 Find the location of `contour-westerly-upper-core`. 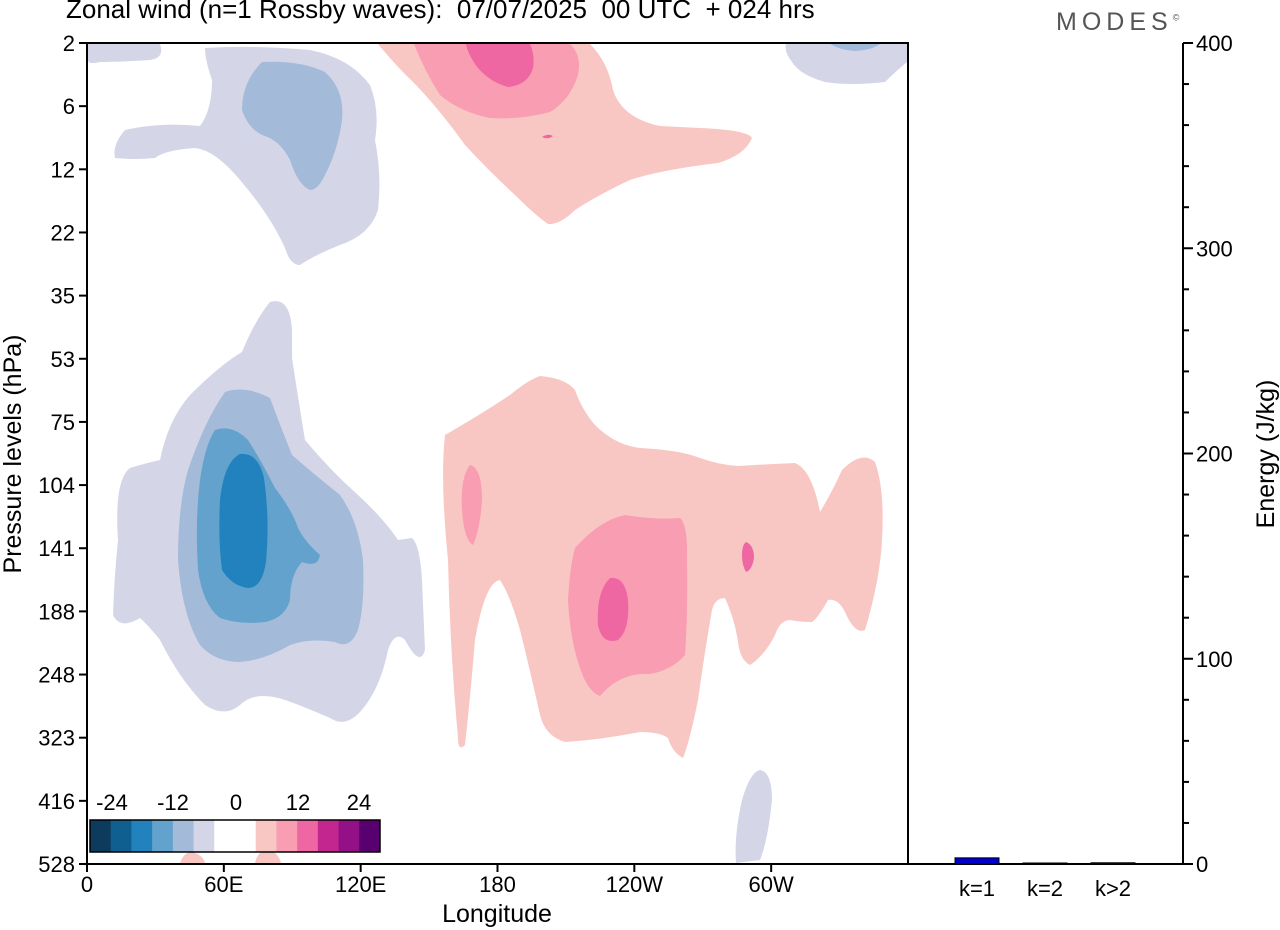

contour-westerly-upper-core is located at coordinates (500, 65).